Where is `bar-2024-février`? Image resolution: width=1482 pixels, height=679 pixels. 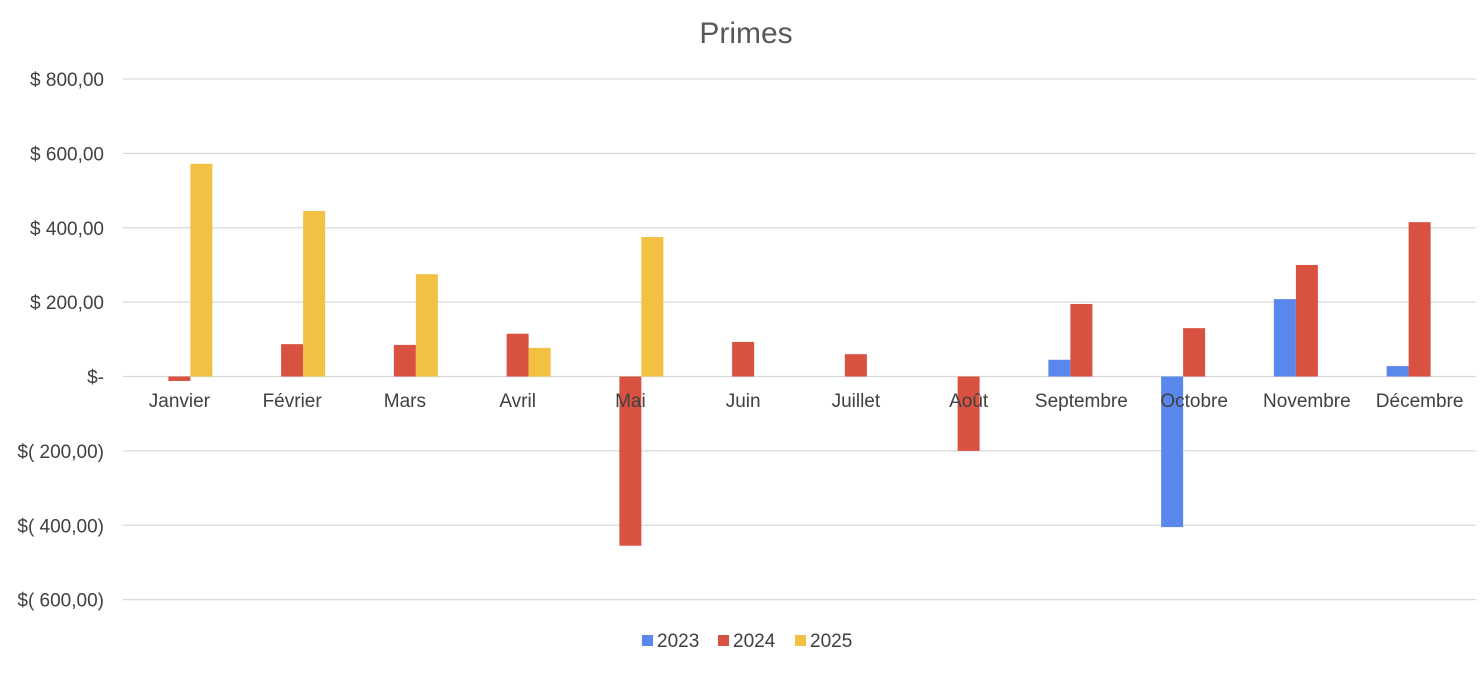 bar-2024-février is located at coordinates (292, 360).